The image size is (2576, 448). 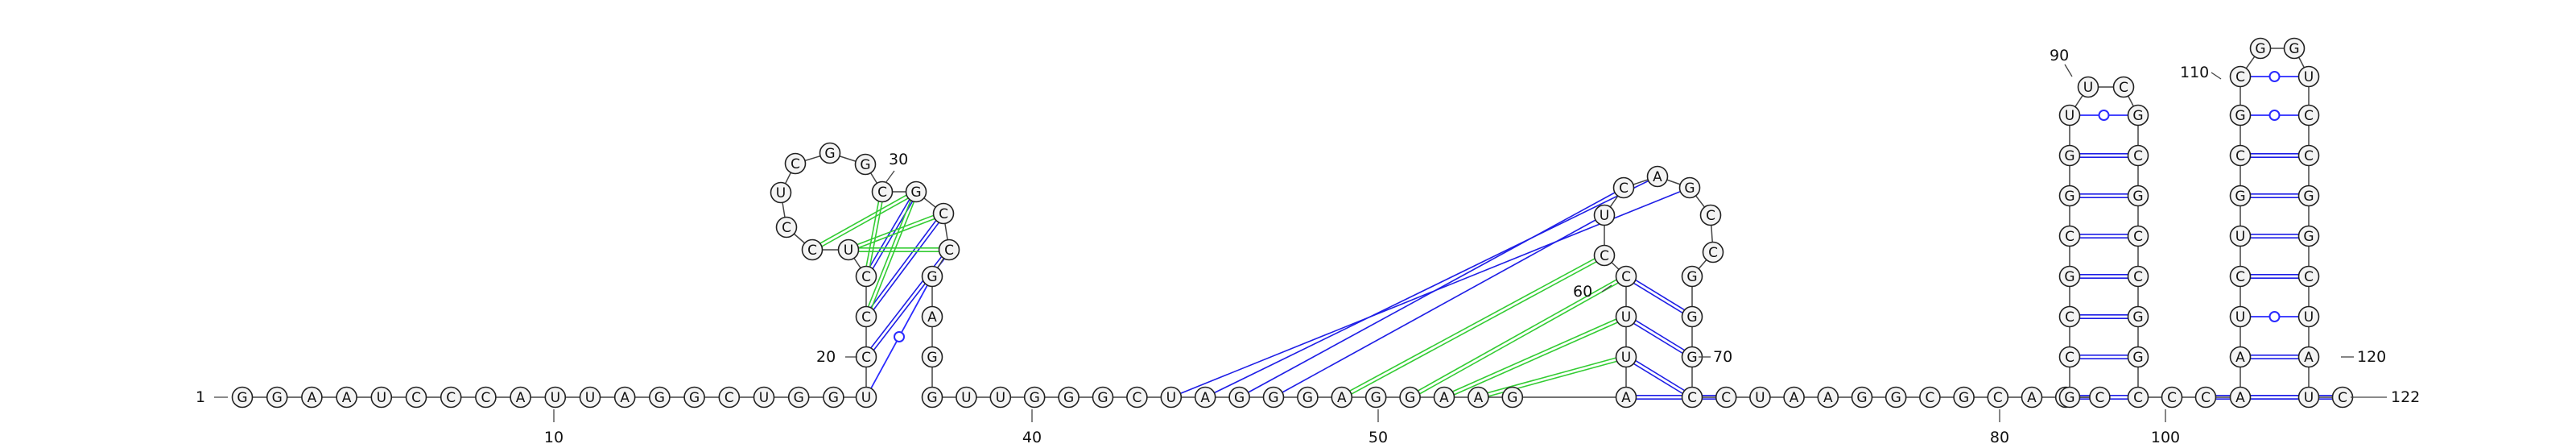 I want to click on nucleotide-91: C, so click(x=2123, y=87).